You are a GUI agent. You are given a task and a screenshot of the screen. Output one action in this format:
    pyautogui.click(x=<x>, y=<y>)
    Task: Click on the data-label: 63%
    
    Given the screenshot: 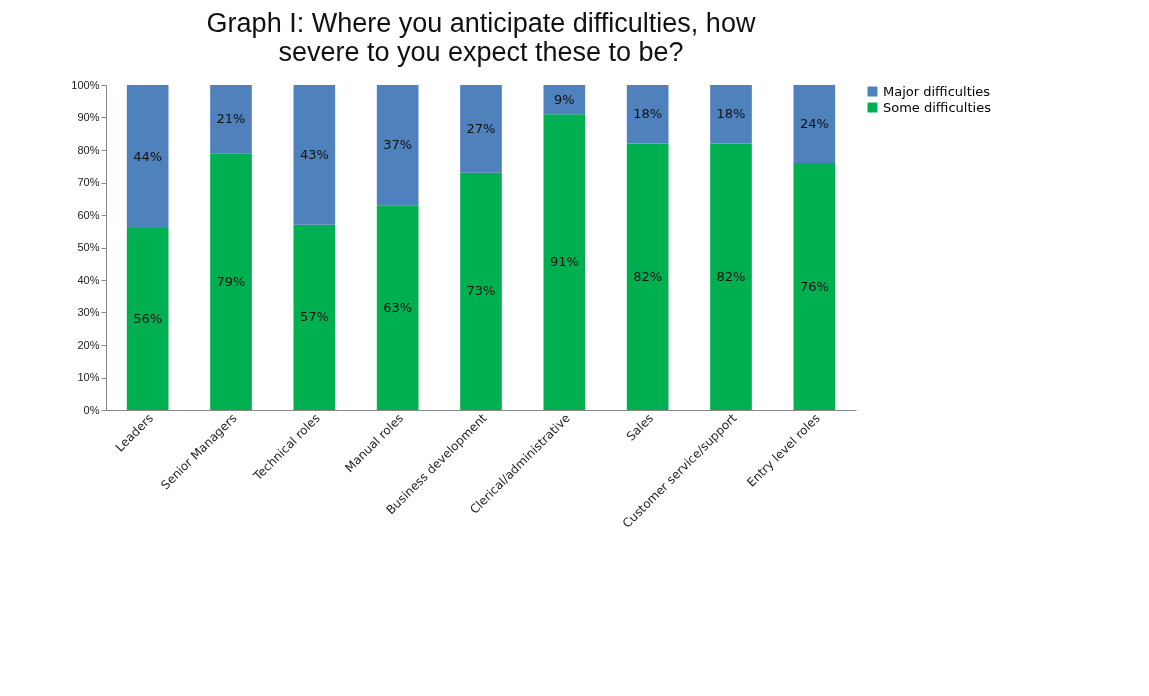 What is the action you would take?
    pyautogui.click(x=398, y=307)
    